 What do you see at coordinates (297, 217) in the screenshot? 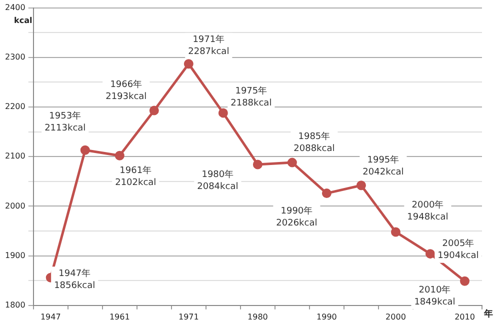
I see `data-label: 1990年 2026kcal` at bounding box center [297, 217].